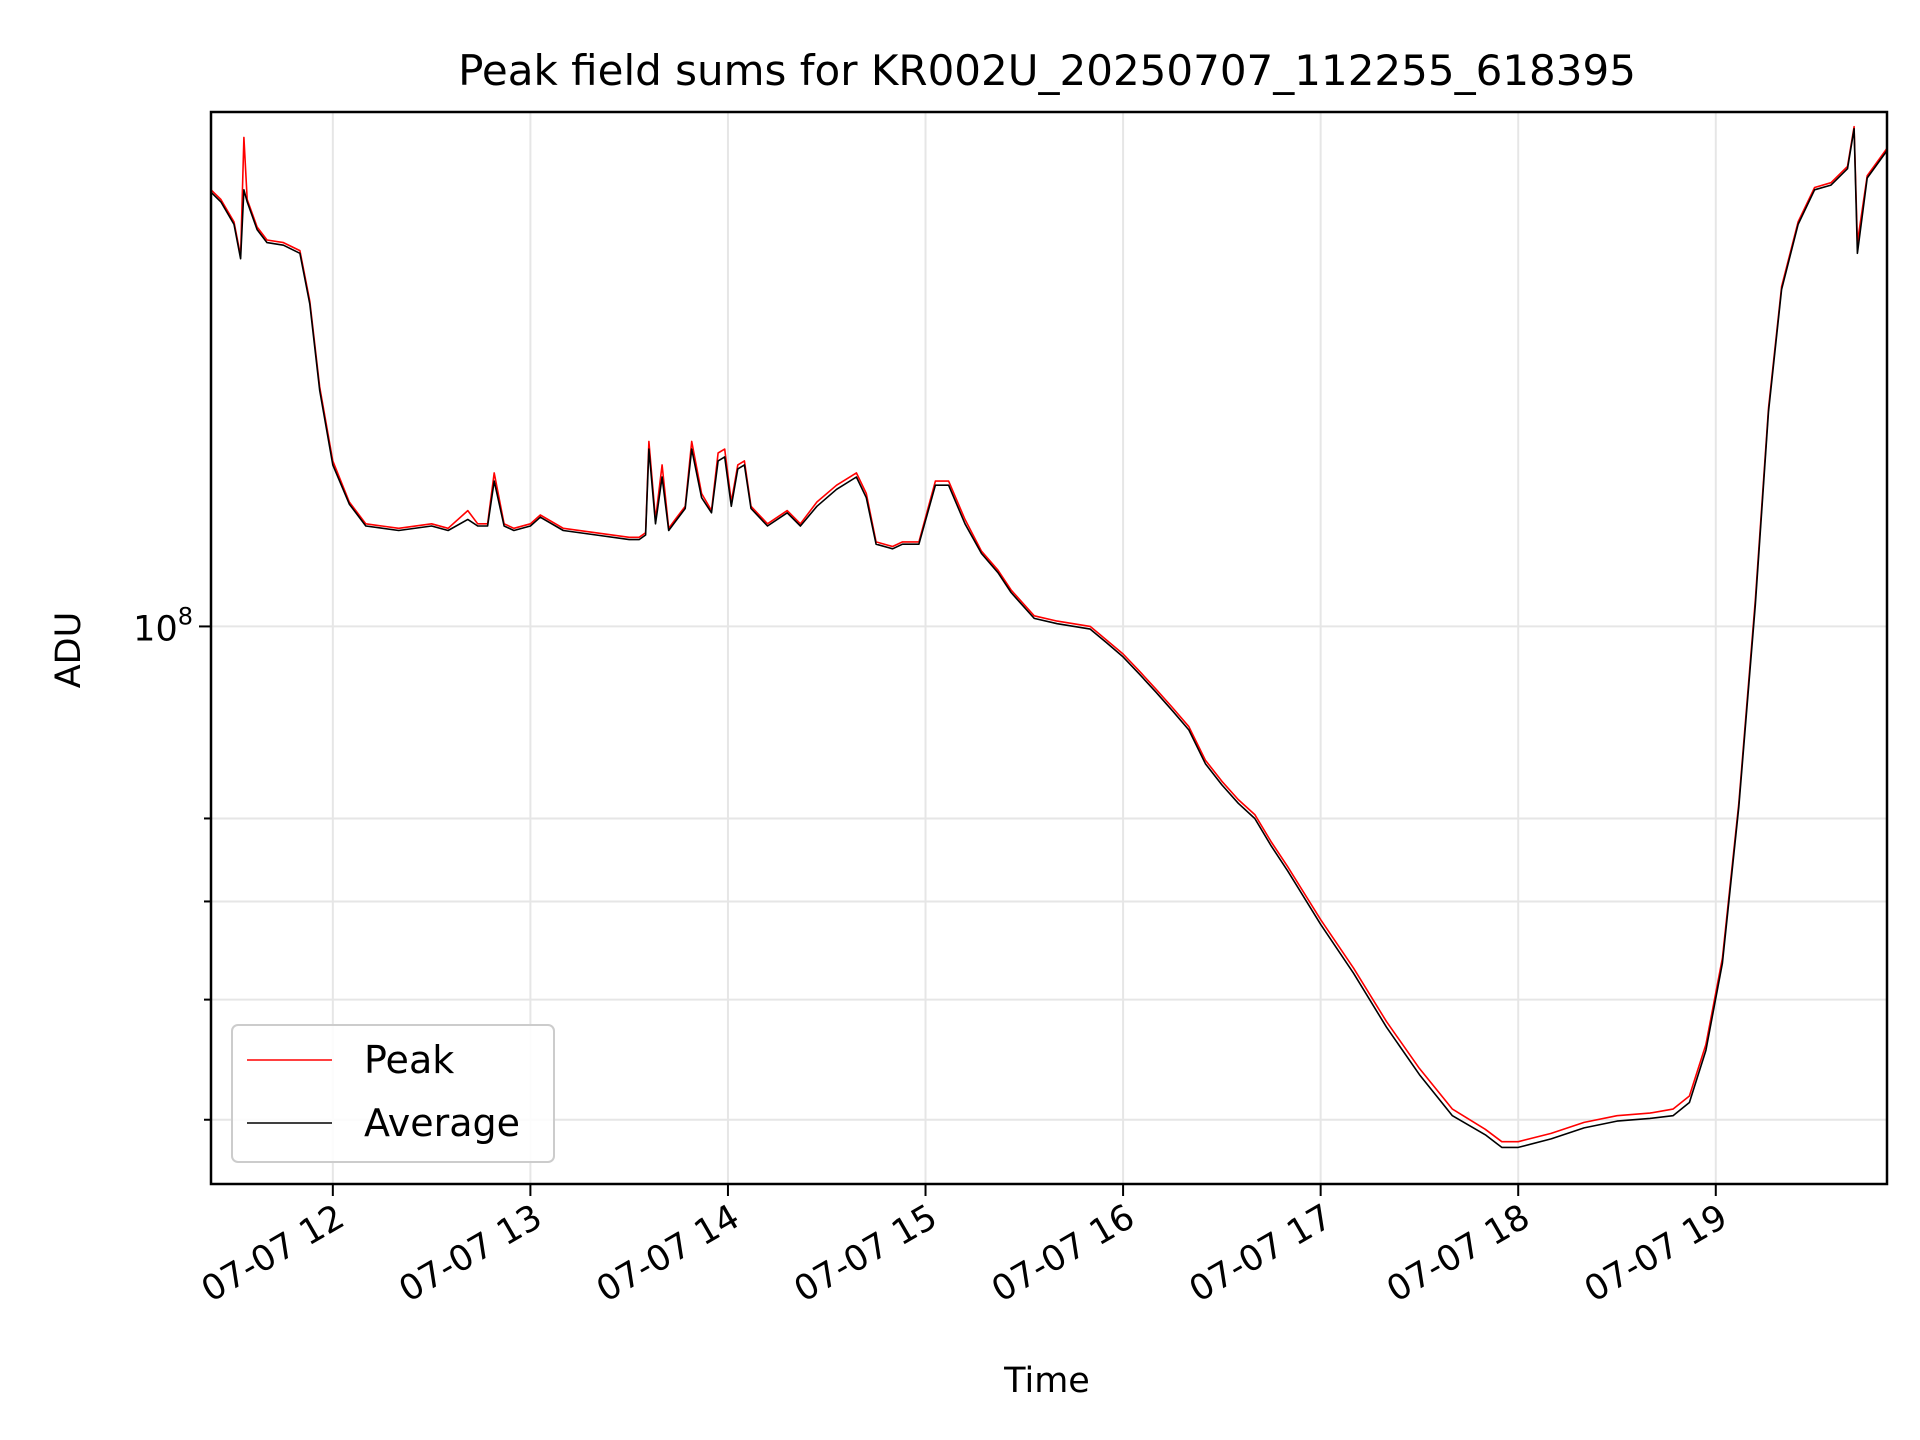  Describe the element at coordinates (1046, 1381) in the screenshot. I see `x-axis-label: Time` at that location.